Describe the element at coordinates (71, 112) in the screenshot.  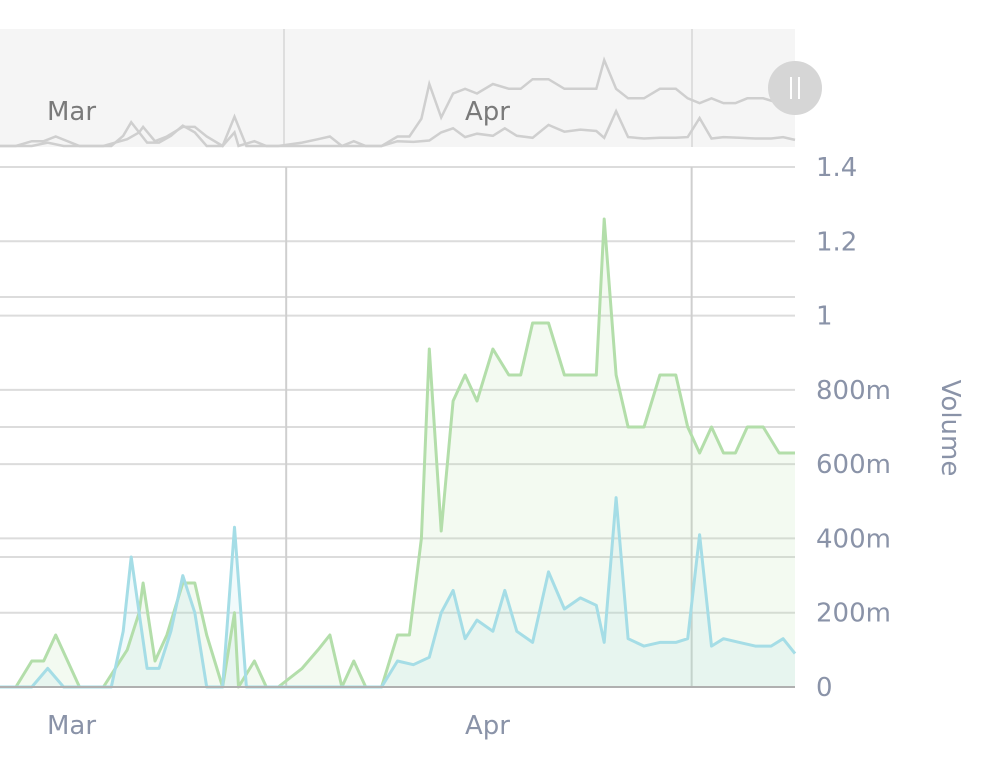
I see `navigator-label-mar: Mar` at that location.